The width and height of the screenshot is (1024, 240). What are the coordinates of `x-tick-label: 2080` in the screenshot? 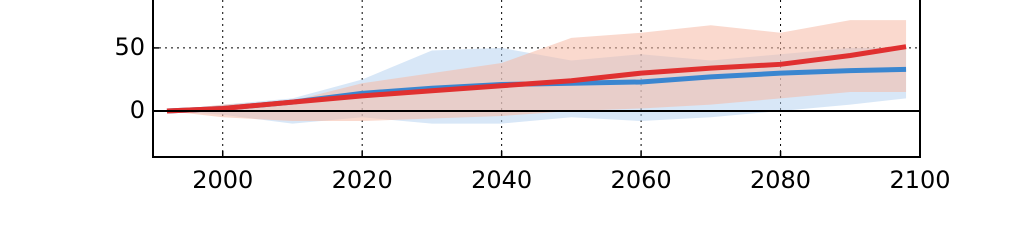 It's located at (780, 180).